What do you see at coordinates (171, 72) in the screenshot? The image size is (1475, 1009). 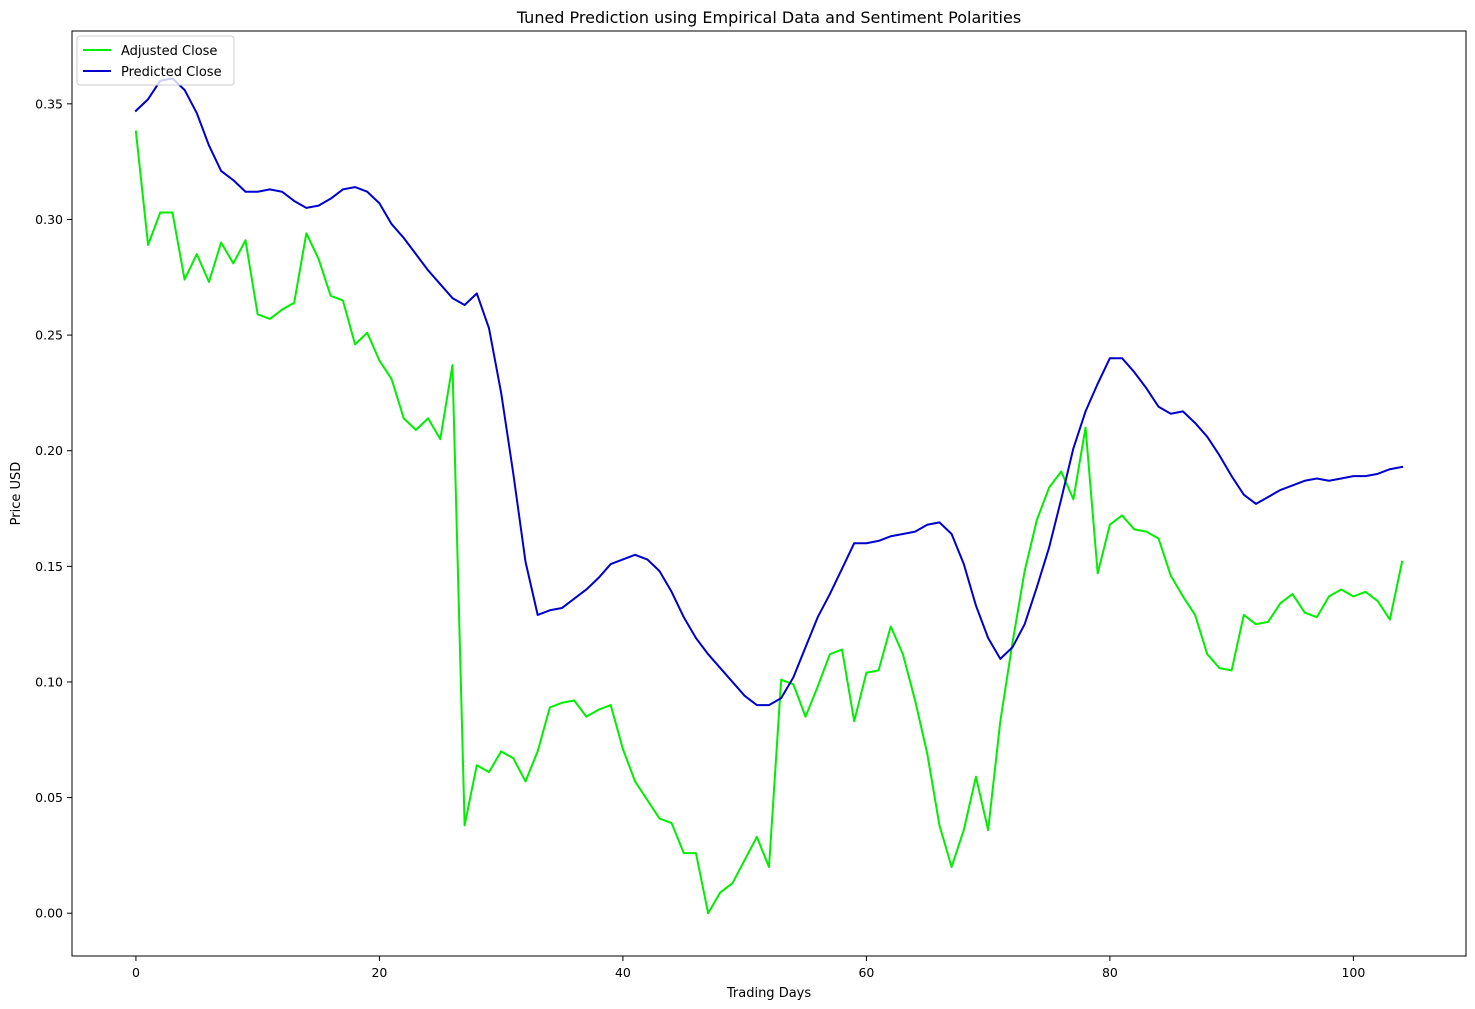 I see `legend-label-predicted-close: Predicted Close` at bounding box center [171, 72].